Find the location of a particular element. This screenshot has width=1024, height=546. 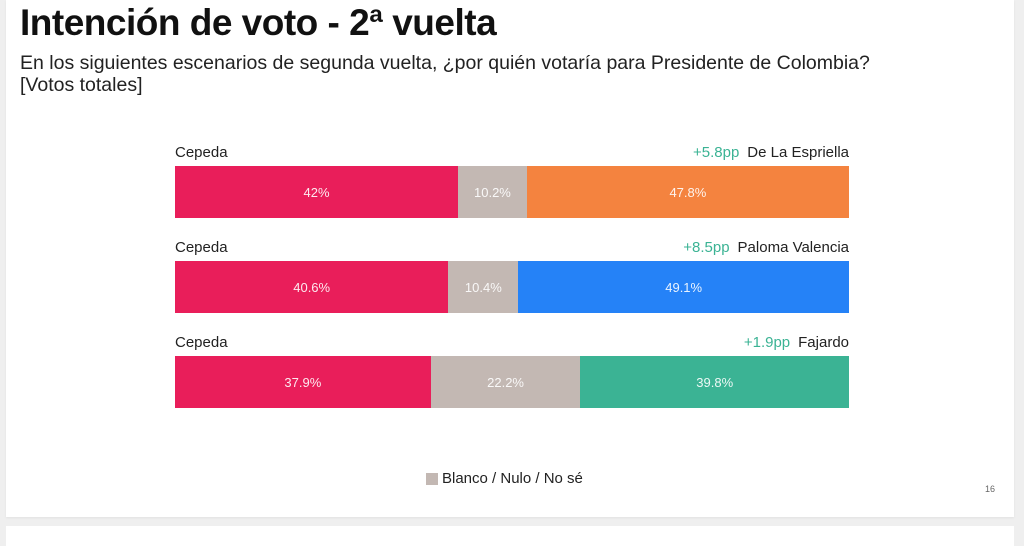

subtitle-note: [Votos totales] is located at coordinates (81, 85).